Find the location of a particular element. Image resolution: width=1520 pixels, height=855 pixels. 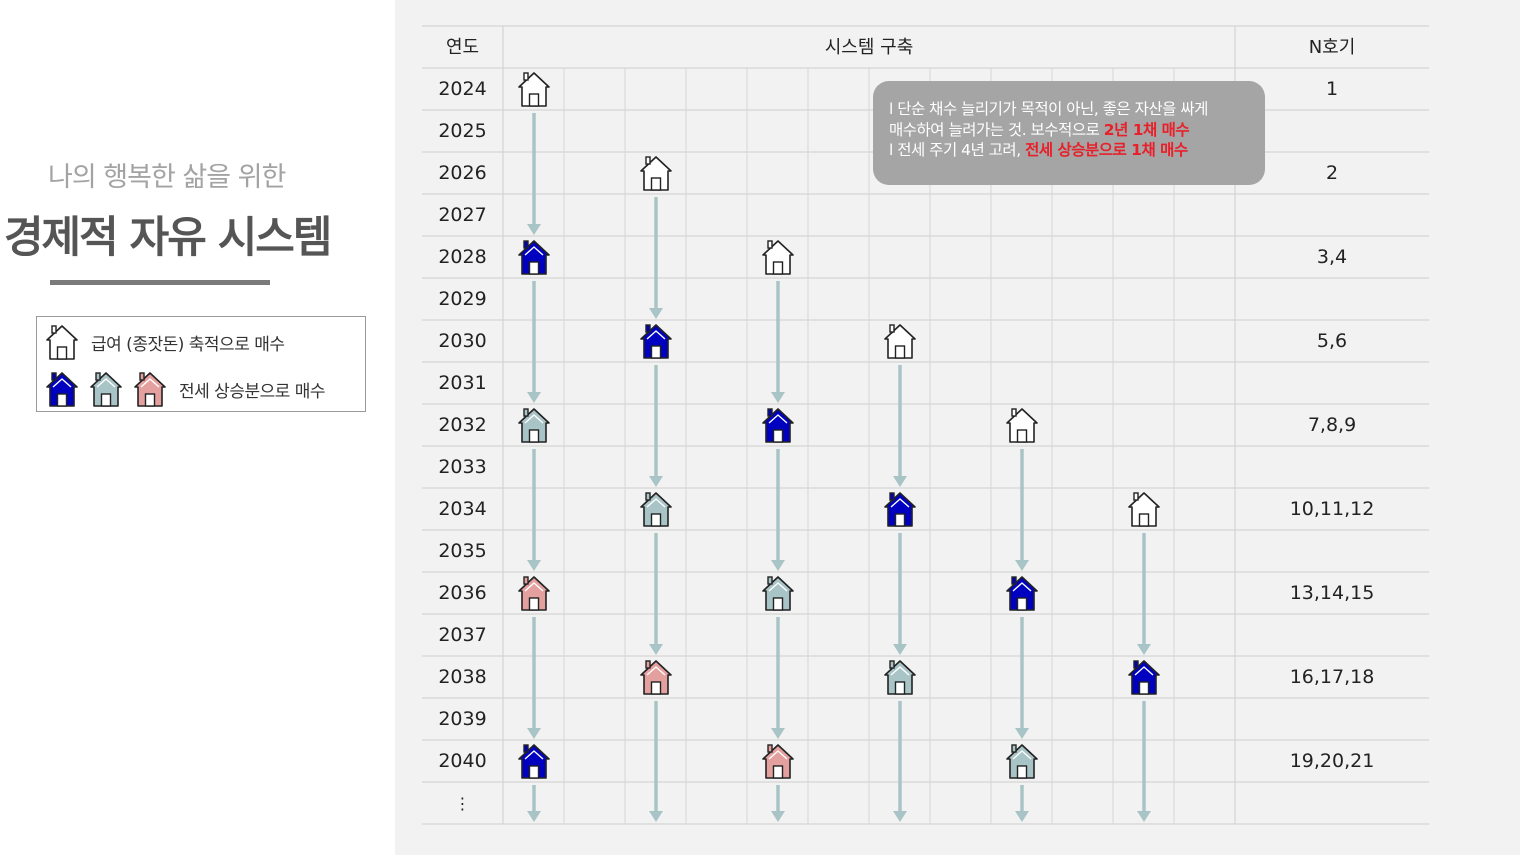

legend-row-salary: 급여 (종잣돈) 축적으로 매수 is located at coordinates (161, 342).